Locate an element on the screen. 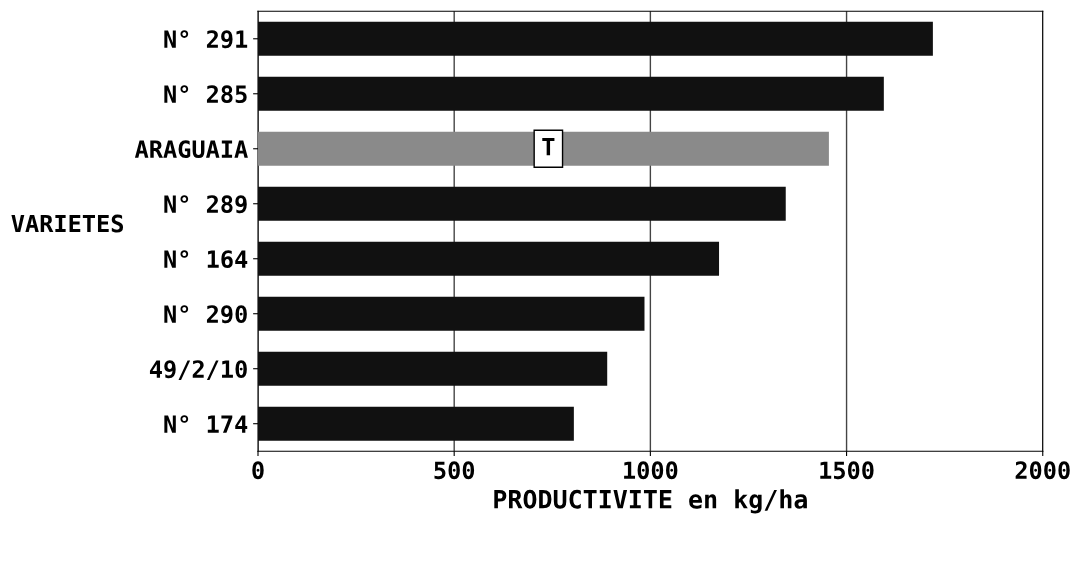 The image size is (1075, 564). y-tick-label: N° 290 is located at coordinates (205, 314).